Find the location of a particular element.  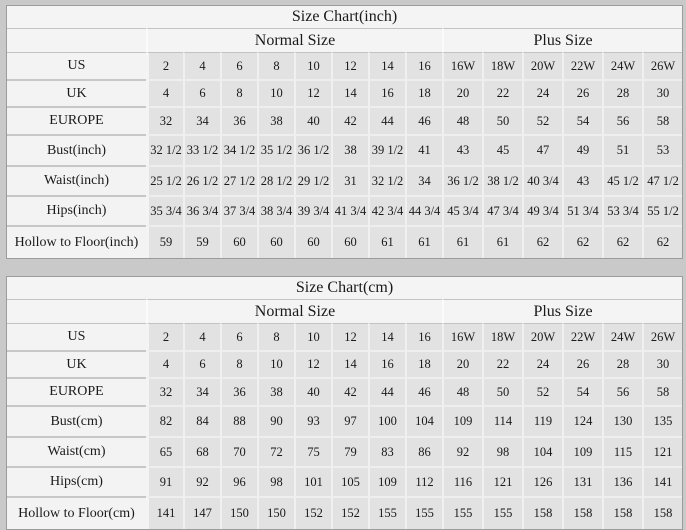

row-label: EUROPE is located at coordinates (76, 120).